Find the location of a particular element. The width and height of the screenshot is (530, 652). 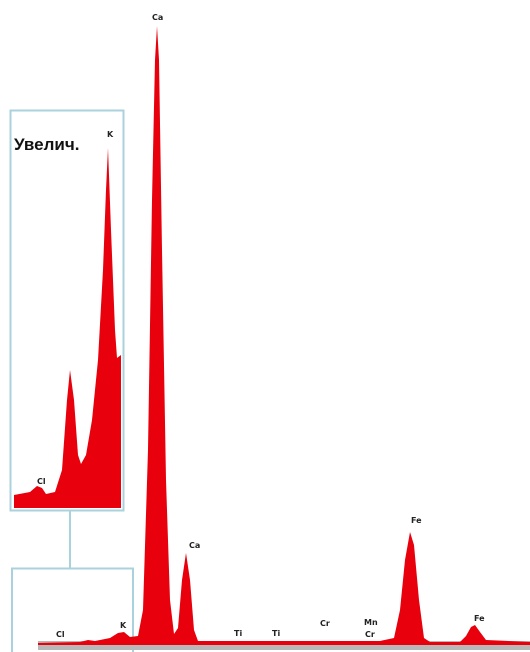

inset-frame is located at coordinates (67, 310).